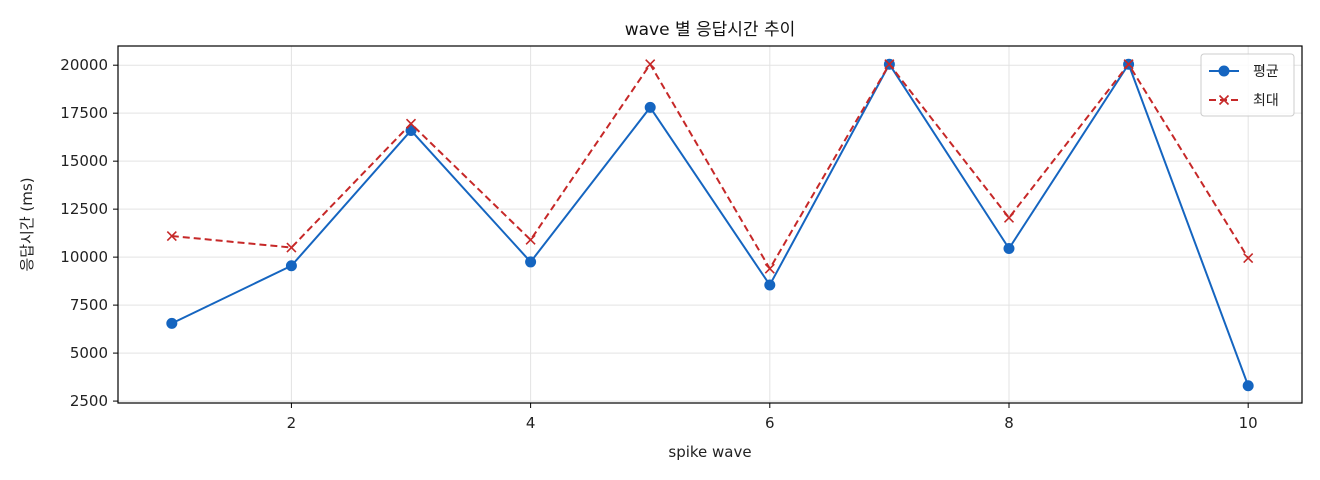 This screenshot has height=480, width=1320. Describe the element at coordinates (84, 113) in the screenshot. I see `y-tick-label: 17500` at that location.